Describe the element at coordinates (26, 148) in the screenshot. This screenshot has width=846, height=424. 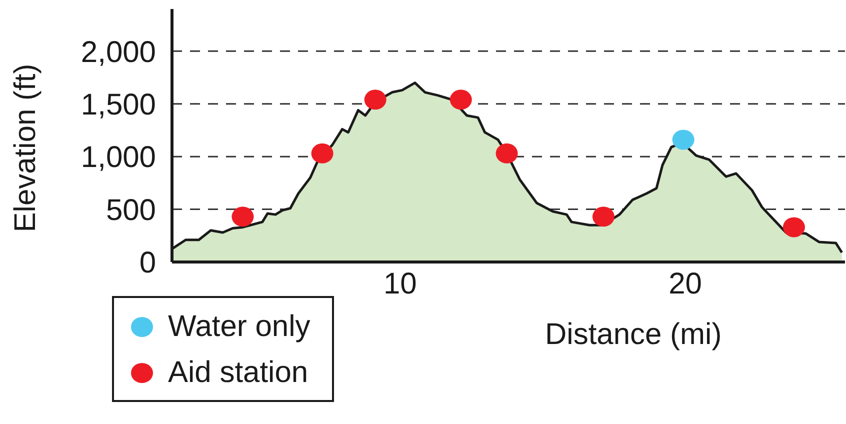
I see `y-axis-title: Elevation (ft)` at that location.